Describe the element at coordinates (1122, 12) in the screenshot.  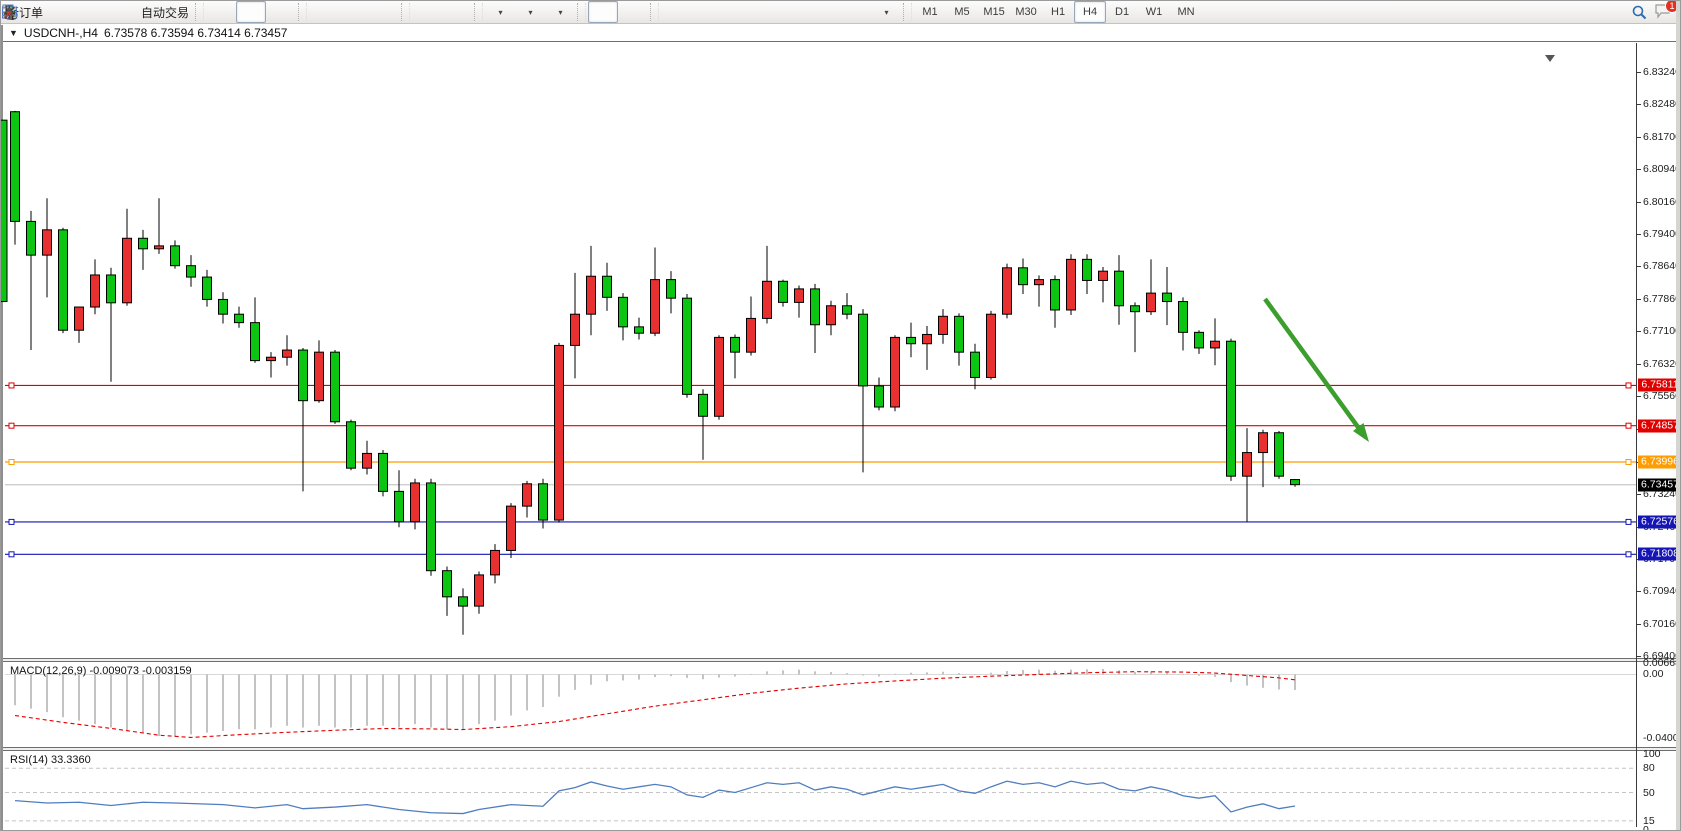
I see `timeframe-button-D1: D1` at that location.